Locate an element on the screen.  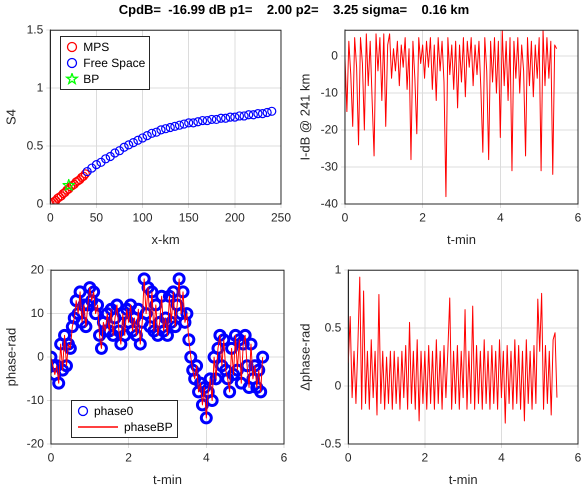
legend-label: BP is located at coordinates (91, 79).